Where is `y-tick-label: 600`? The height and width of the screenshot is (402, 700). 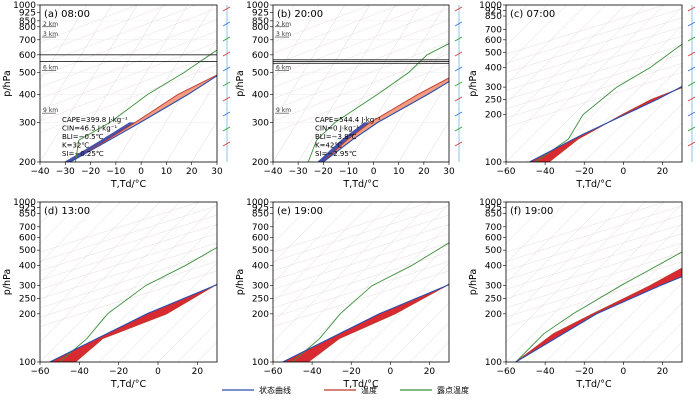 y-tick-label: 600 is located at coordinates (493, 41).